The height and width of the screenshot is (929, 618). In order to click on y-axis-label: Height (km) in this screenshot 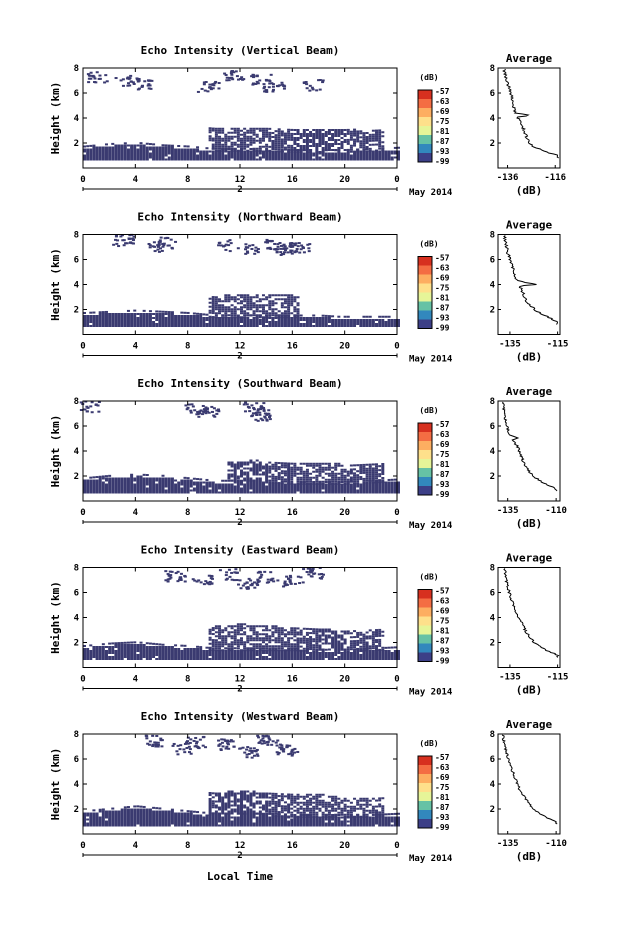, I will do `click(55, 118)`.